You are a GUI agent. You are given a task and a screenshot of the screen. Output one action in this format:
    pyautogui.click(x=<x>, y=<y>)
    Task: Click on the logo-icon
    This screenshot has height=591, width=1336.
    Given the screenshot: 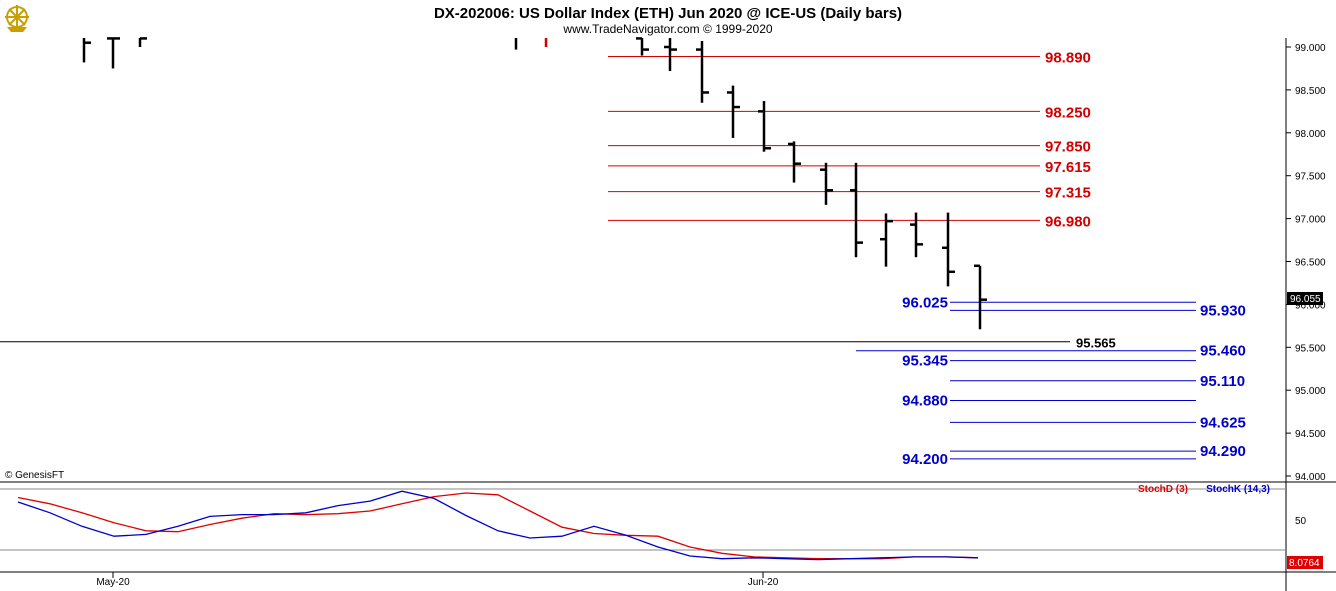 What is the action you would take?
    pyautogui.click(x=17, y=18)
    